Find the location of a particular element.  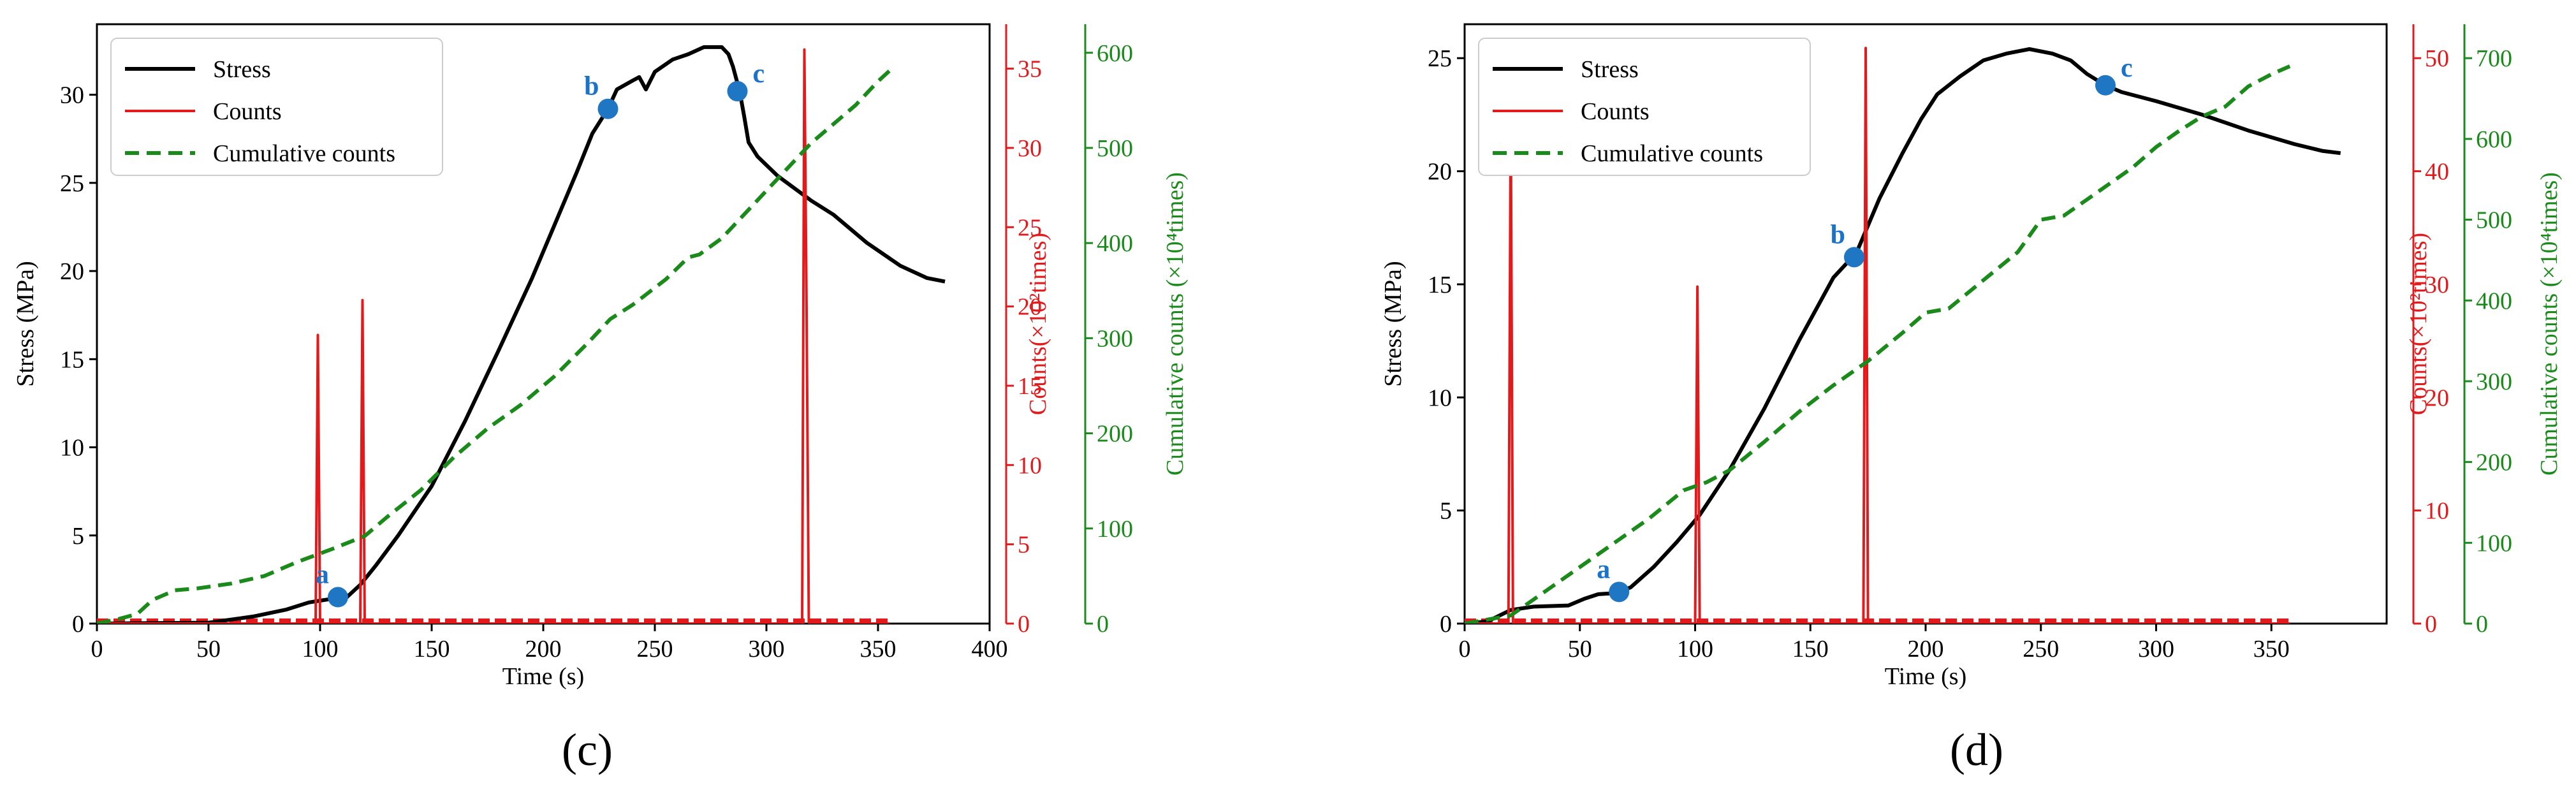

counts-axis-tick-label: 25 is located at coordinates (1030, 227).